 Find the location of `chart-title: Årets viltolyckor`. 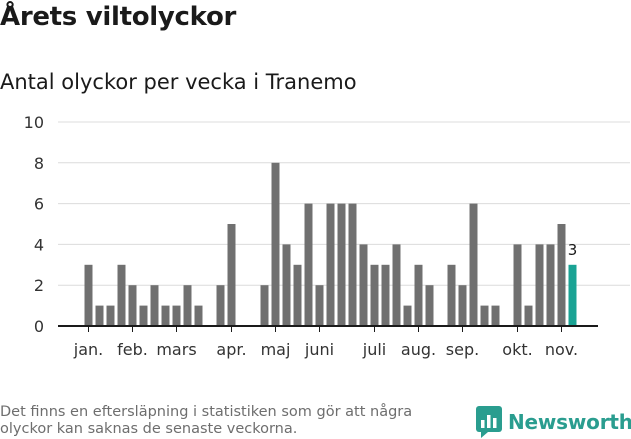

chart-title: Årets viltolyckor is located at coordinates (118, 17).